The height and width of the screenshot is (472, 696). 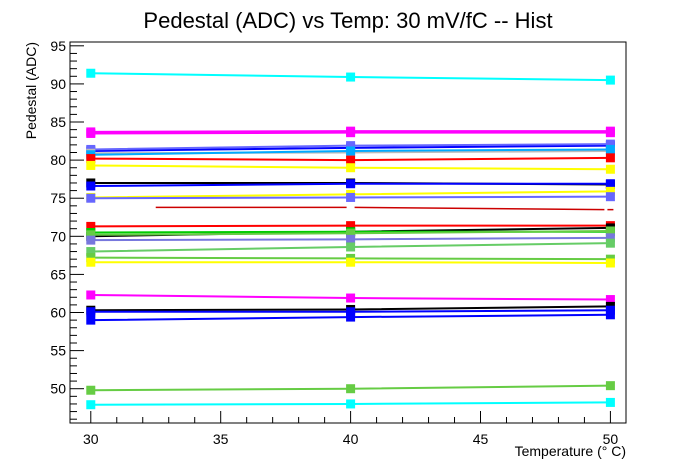 I want to click on chart-title: Pedestal (ADC) vs Temp: 30 mV/fC -- Hist, so click(x=347, y=20).